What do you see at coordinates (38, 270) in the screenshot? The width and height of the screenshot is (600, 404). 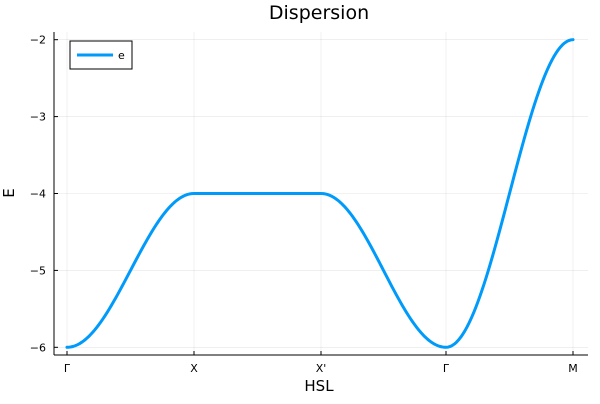 I see `y-tick-label-1: −5` at bounding box center [38, 270].